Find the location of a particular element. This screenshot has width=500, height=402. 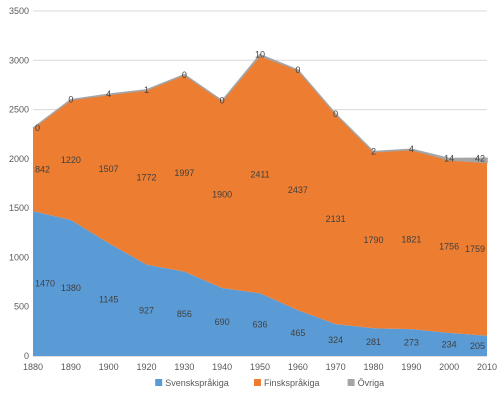

data-label: 1220 is located at coordinates (71, 160).